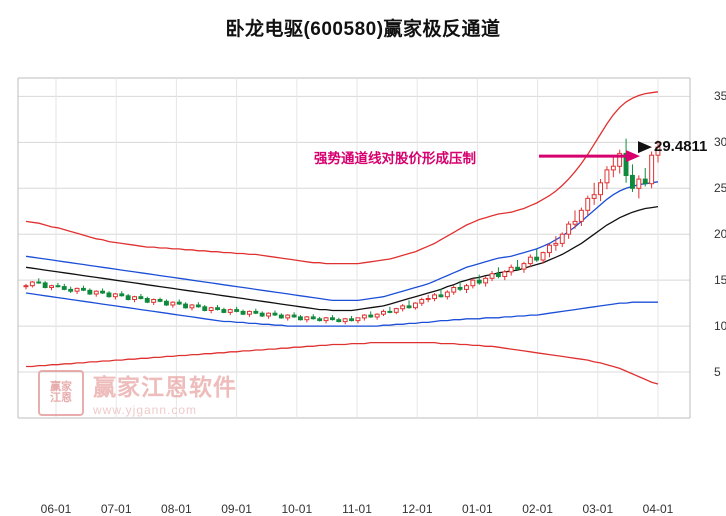 Image resolution: width=726 pixels, height=516 pixels. What do you see at coordinates (395, 159) in the screenshot?
I see `annotation-pressure-line: 强势通道线对股价形成压制` at bounding box center [395, 159].